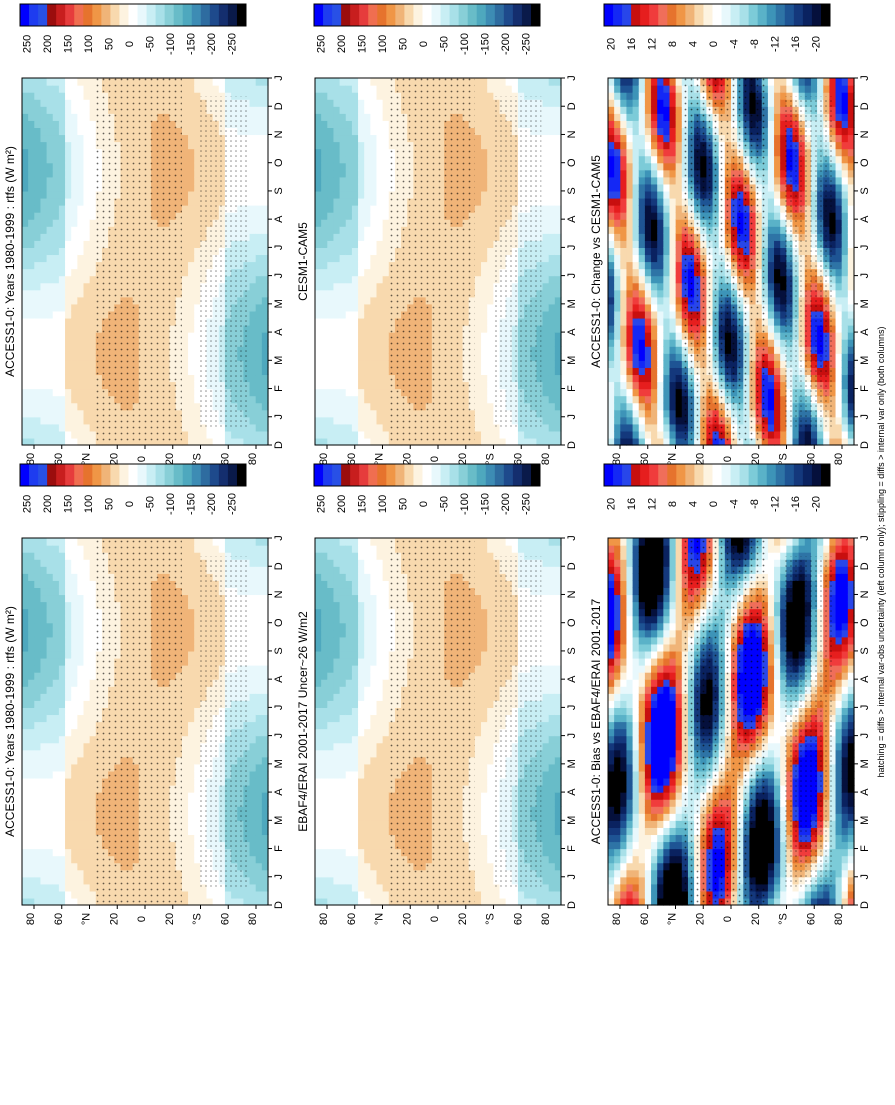 This screenshot has width=895, height=1105. I want to click on colorbar-tick-label: 200, so click(48, 504).